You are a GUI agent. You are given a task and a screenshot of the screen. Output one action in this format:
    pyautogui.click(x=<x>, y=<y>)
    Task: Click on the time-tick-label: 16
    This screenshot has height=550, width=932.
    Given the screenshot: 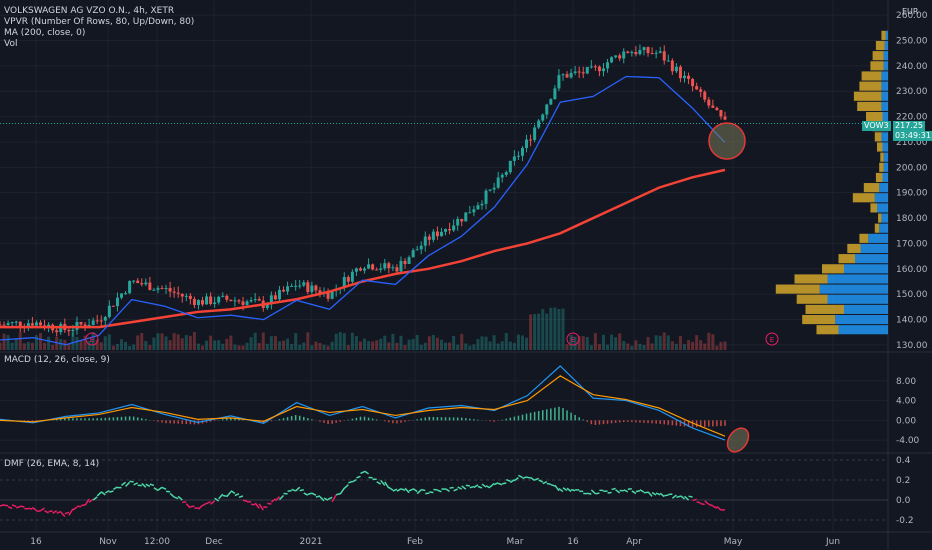 What is the action you would take?
    pyautogui.click(x=36, y=542)
    